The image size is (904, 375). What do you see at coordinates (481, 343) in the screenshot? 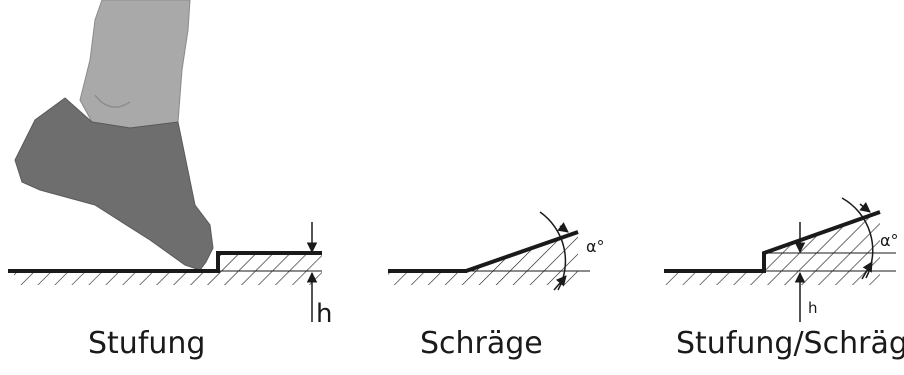
I see `caption-schraege: Schräge` at bounding box center [481, 343].